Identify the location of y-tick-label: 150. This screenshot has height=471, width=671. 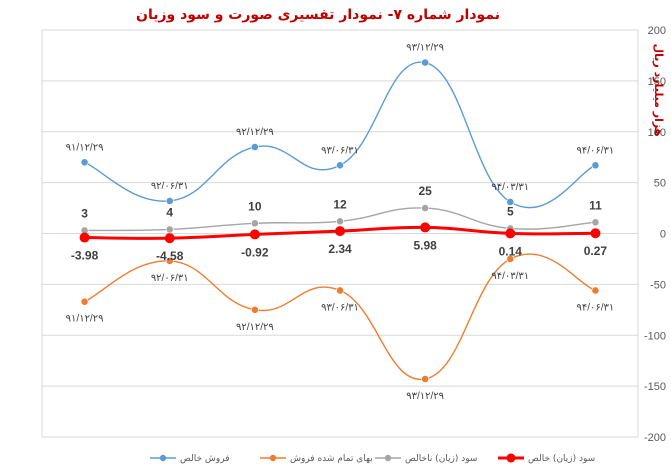
(657, 82).